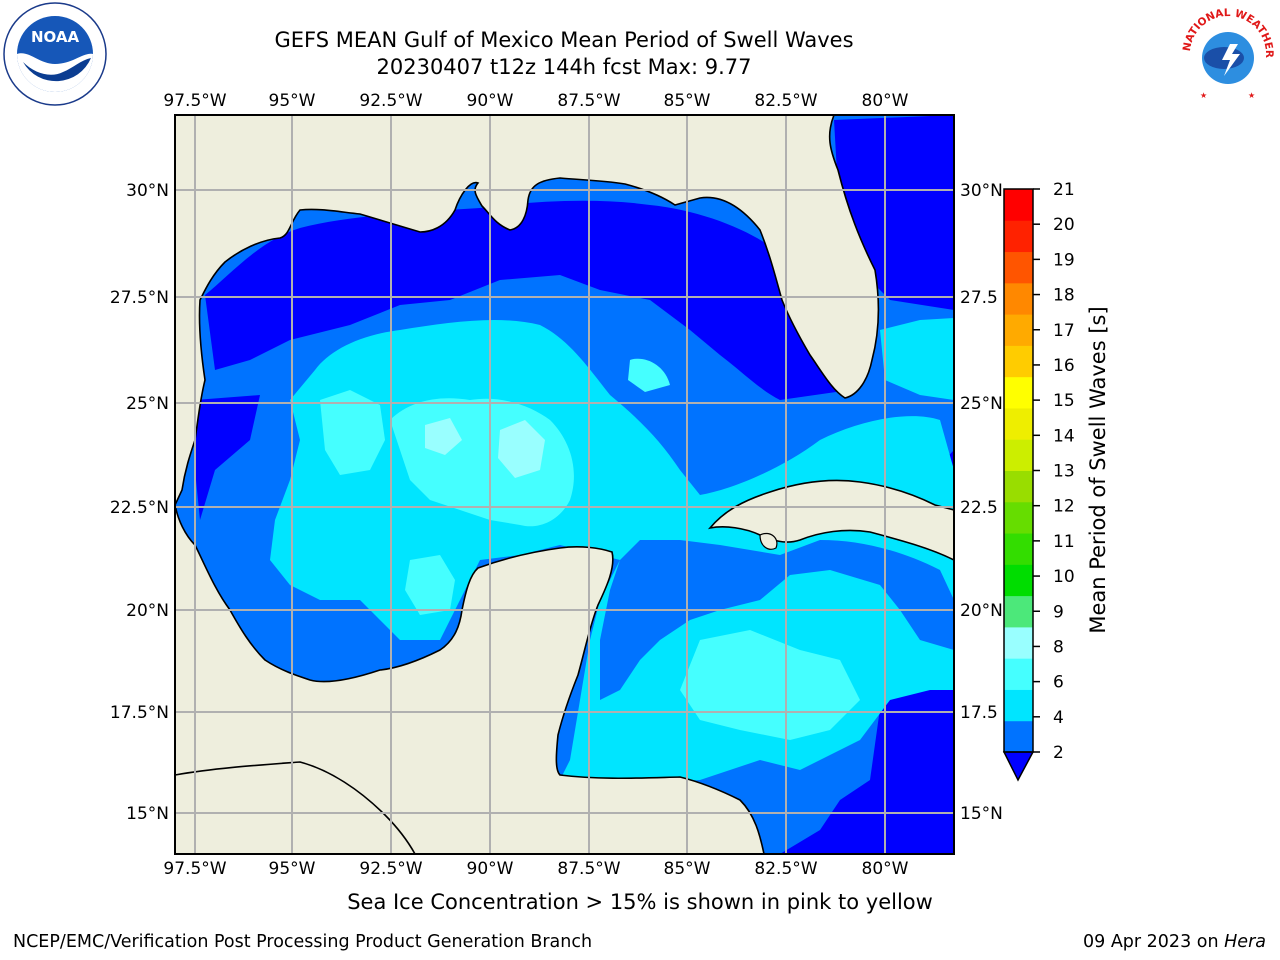 Image resolution: width=1280 pixels, height=960 pixels. Describe the element at coordinates (1064, 542) in the screenshot. I see `colorbar-tick-label: 11` at that location.